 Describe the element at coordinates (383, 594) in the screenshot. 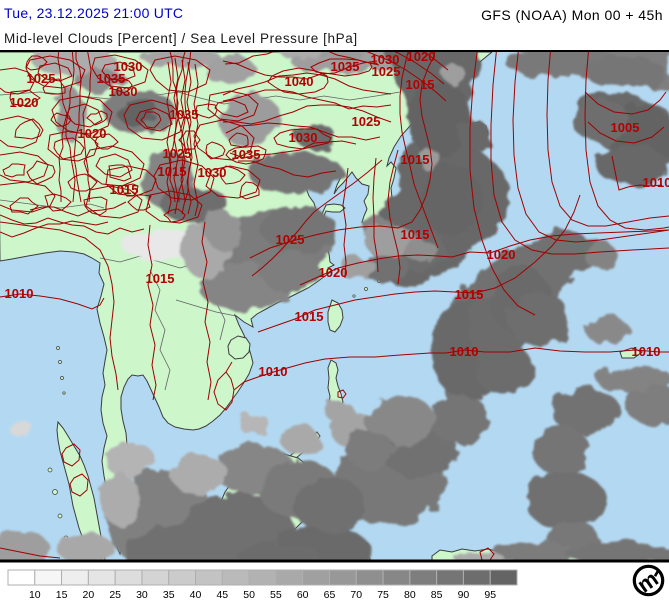

I see `svg-text: 75` at that location.